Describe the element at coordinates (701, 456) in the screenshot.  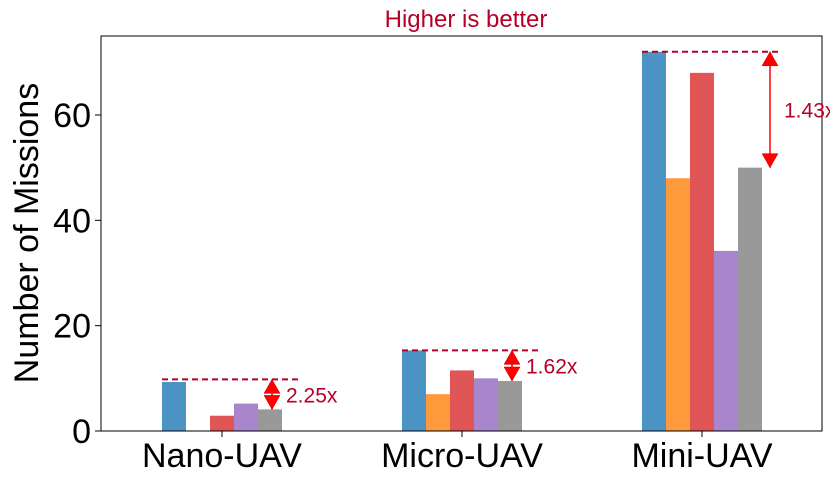
I see `x-tick-label: Mini-UAV` at that location.